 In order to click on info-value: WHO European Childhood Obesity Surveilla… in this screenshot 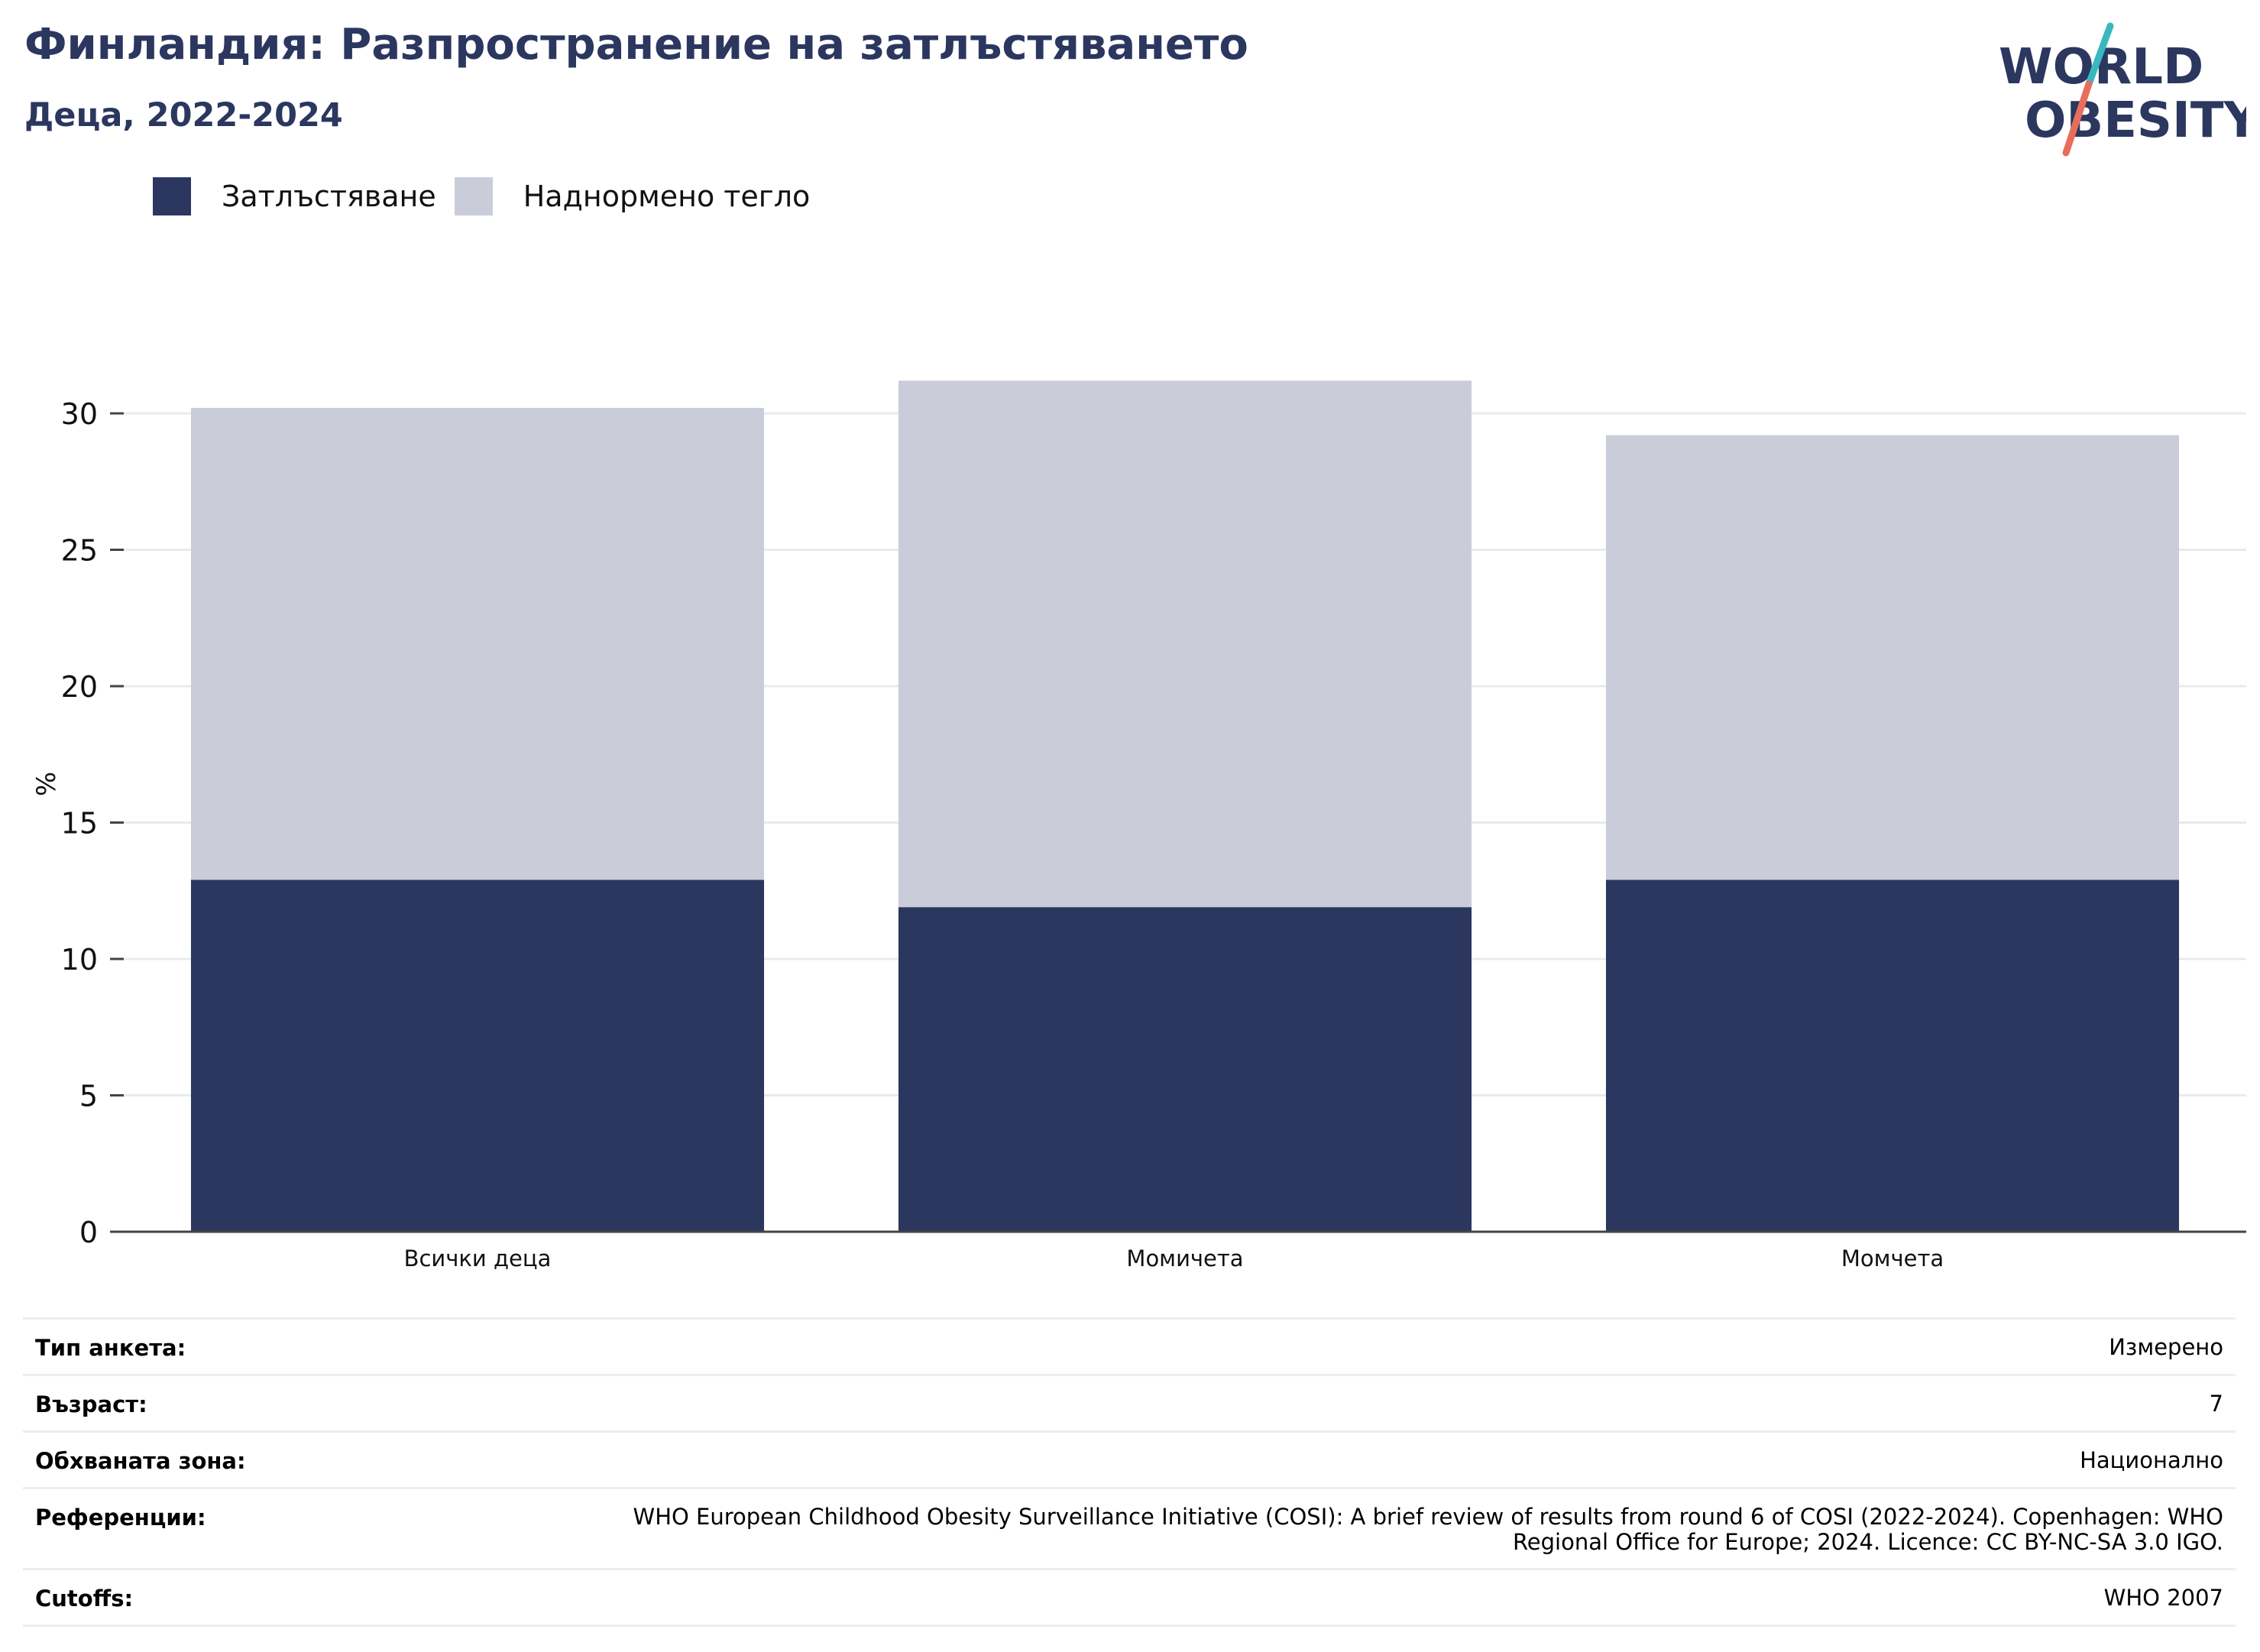, I will do `click(1428, 1529)`.